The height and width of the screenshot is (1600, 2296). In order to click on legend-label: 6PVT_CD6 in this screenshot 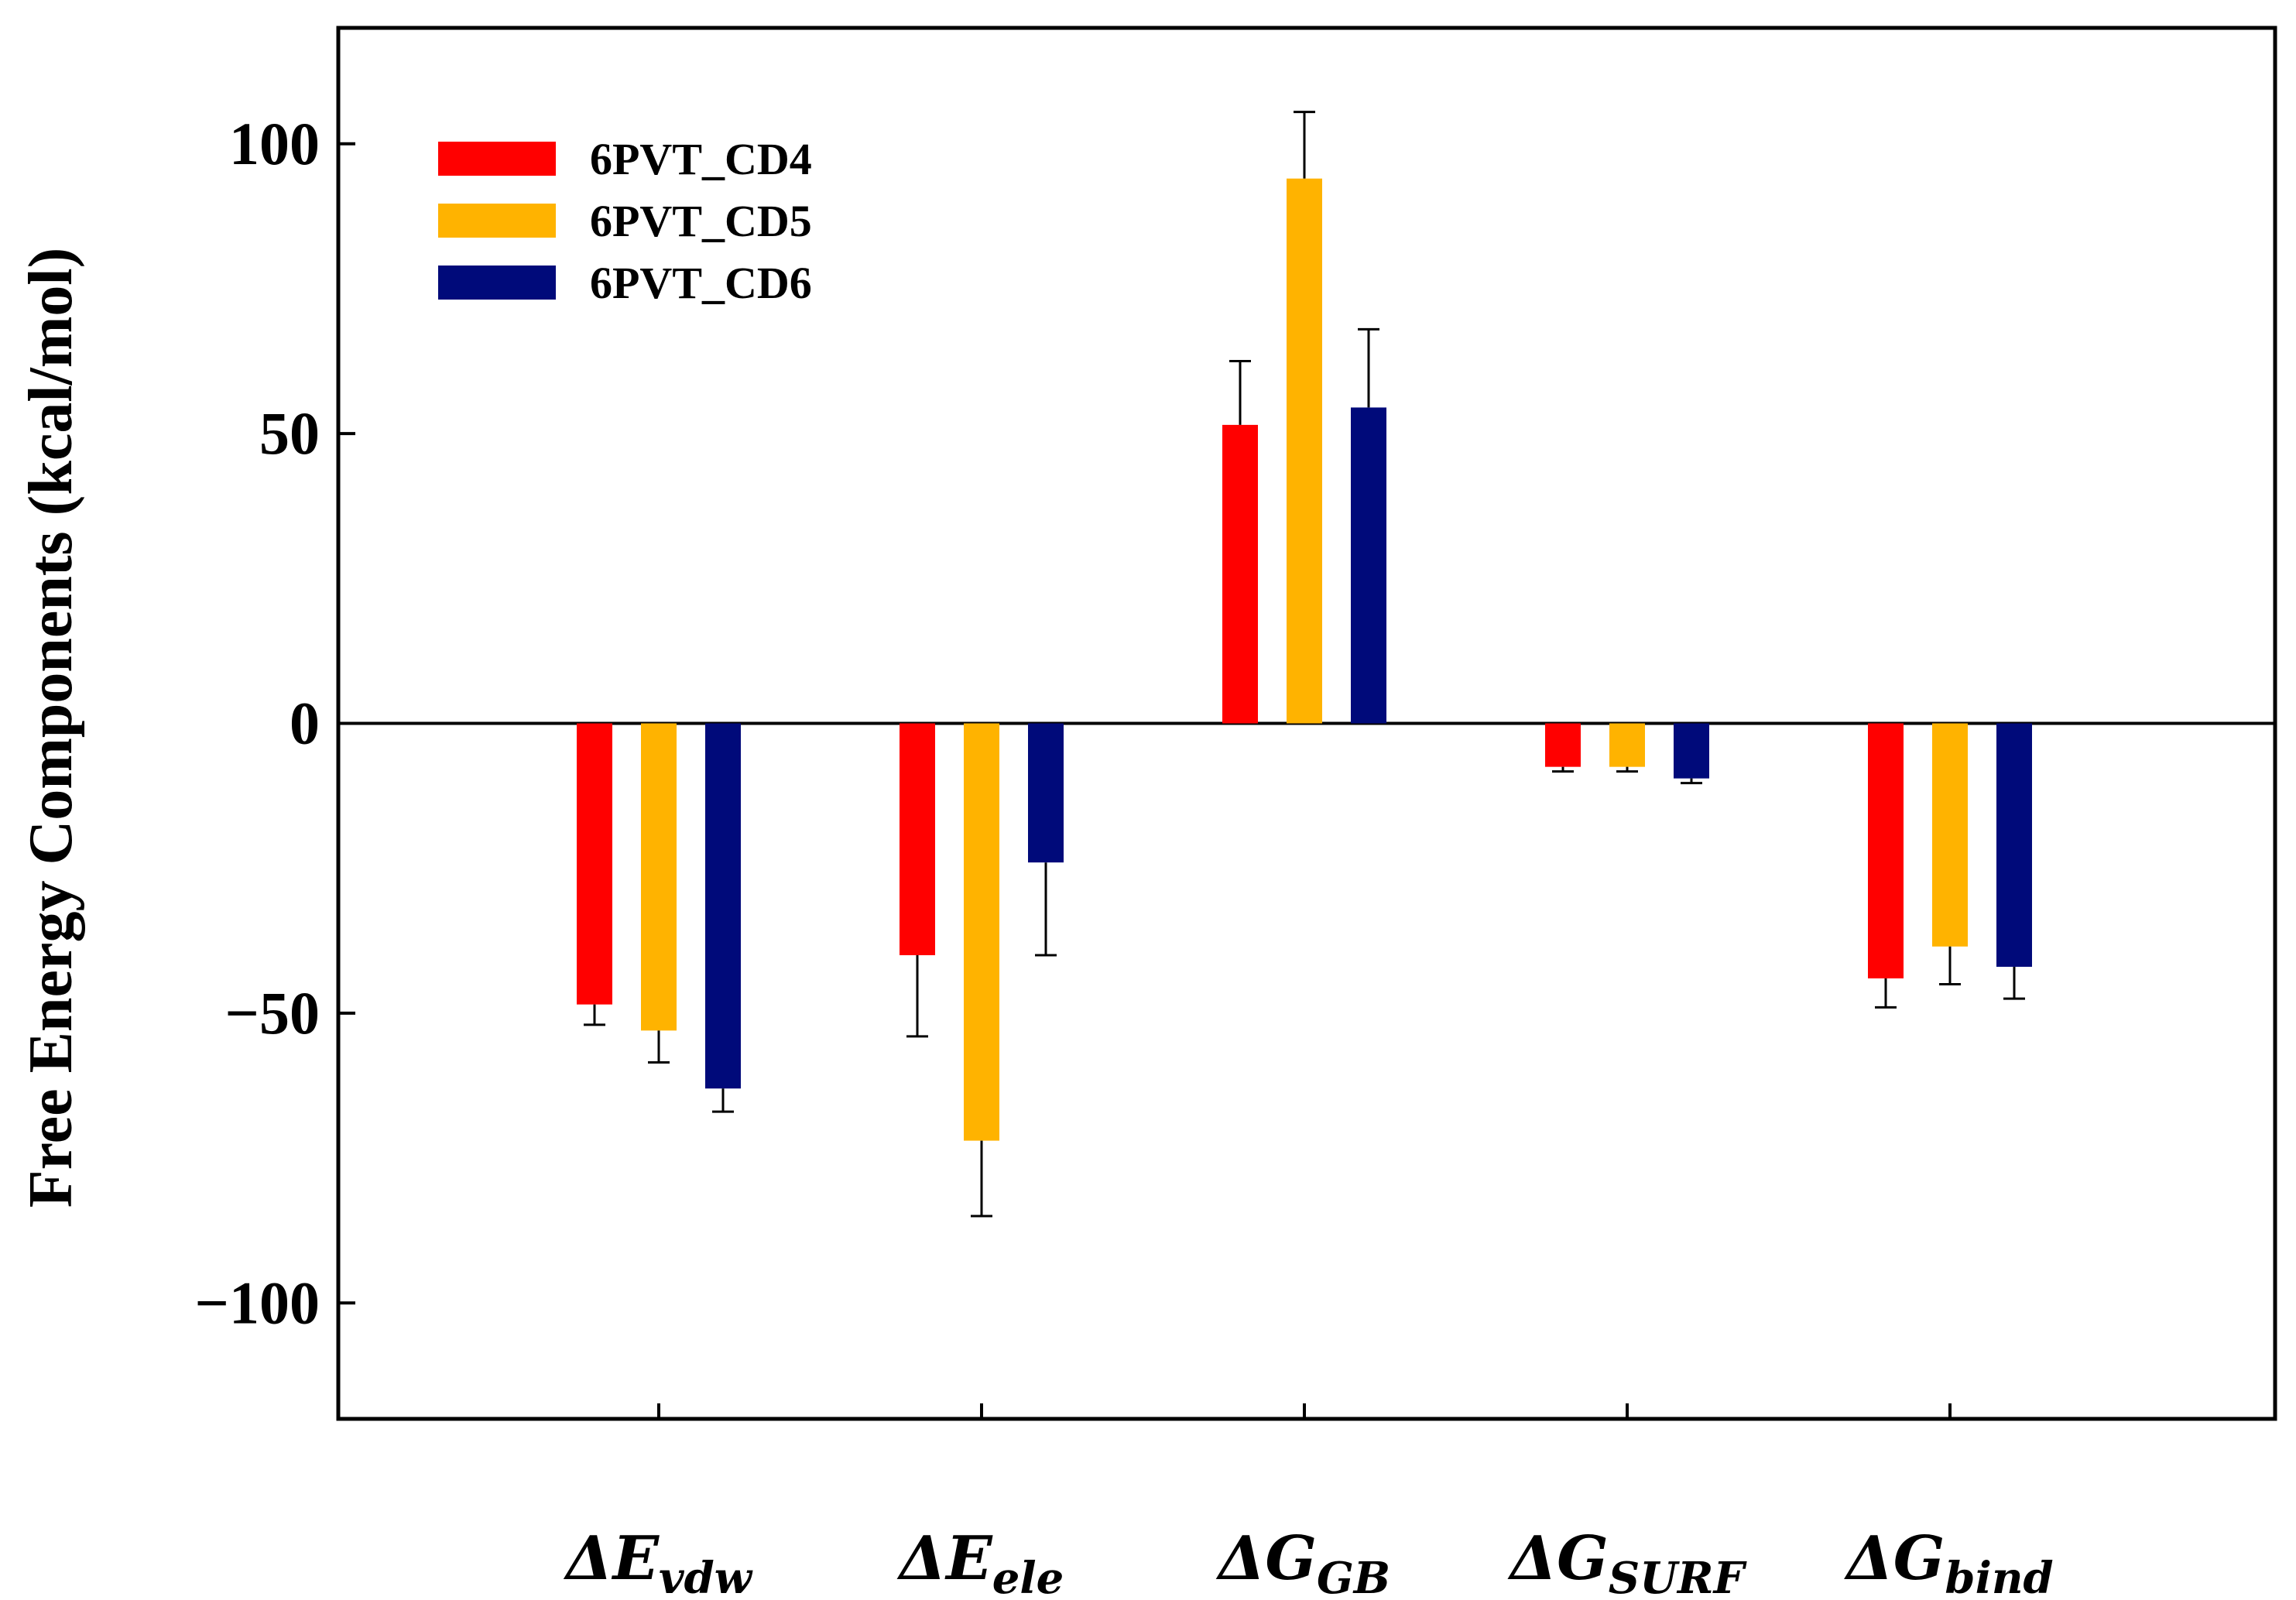, I will do `click(701, 283)`.